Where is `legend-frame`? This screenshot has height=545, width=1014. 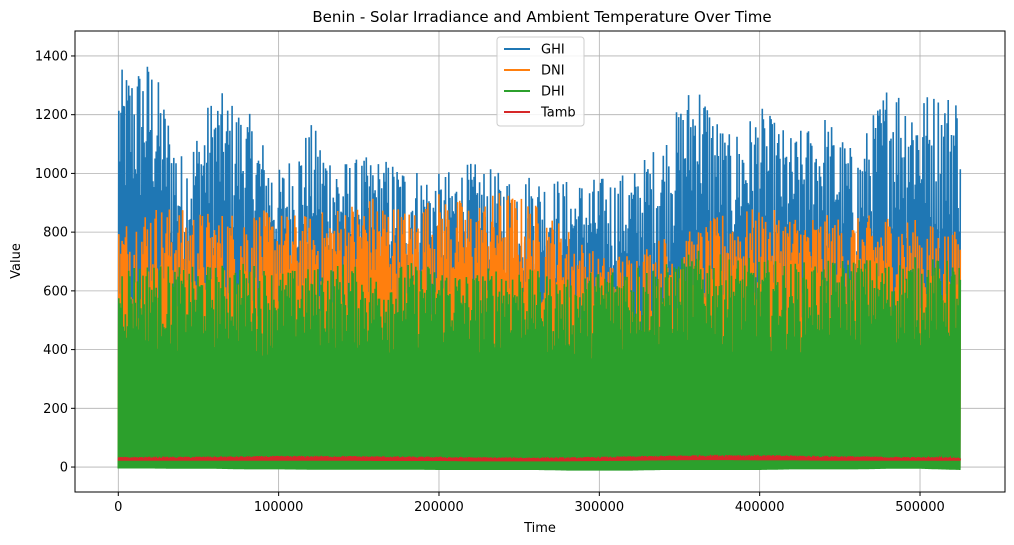 legend-frame is located at coordinates (540, 81).